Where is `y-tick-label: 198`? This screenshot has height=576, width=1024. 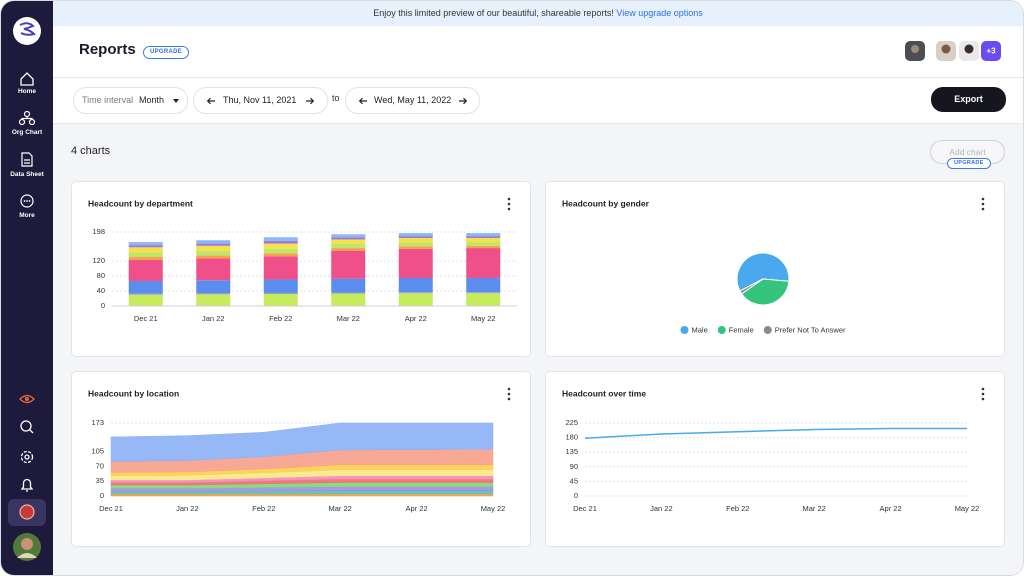 y-tick-label: 198 is located at coordinates (98, 231).